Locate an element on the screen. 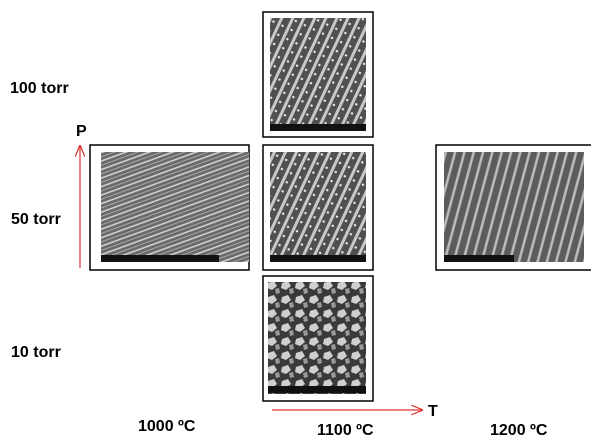 This screenshot has width=591, height=442. column-label: 1200 ºC is located at coordinates (519, 429).